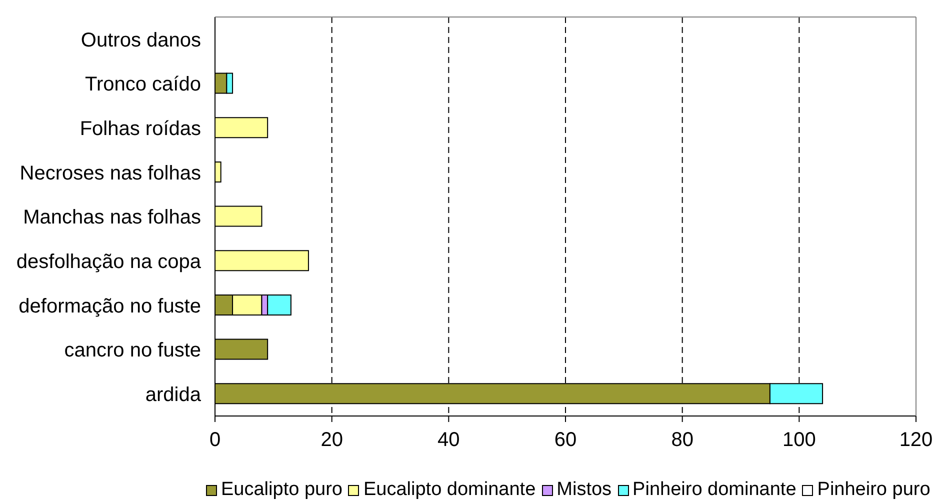  What do you see at coordinates (799, 440) in the screenshot?
I see `x-tick-label: 100` at bounding box center [799, 440].